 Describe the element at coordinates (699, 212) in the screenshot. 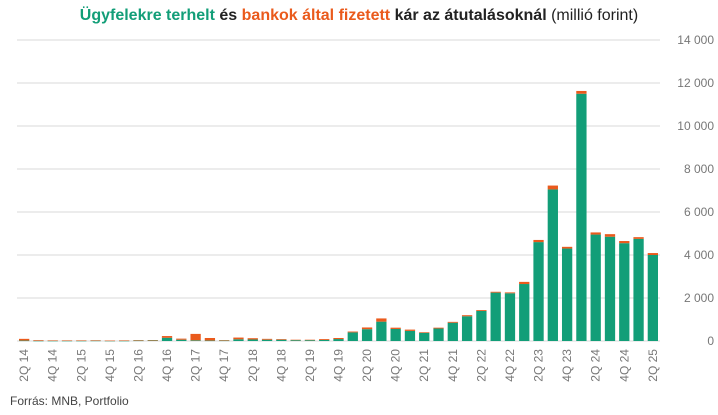

I see `y-tick-label: 6 000` at that location.